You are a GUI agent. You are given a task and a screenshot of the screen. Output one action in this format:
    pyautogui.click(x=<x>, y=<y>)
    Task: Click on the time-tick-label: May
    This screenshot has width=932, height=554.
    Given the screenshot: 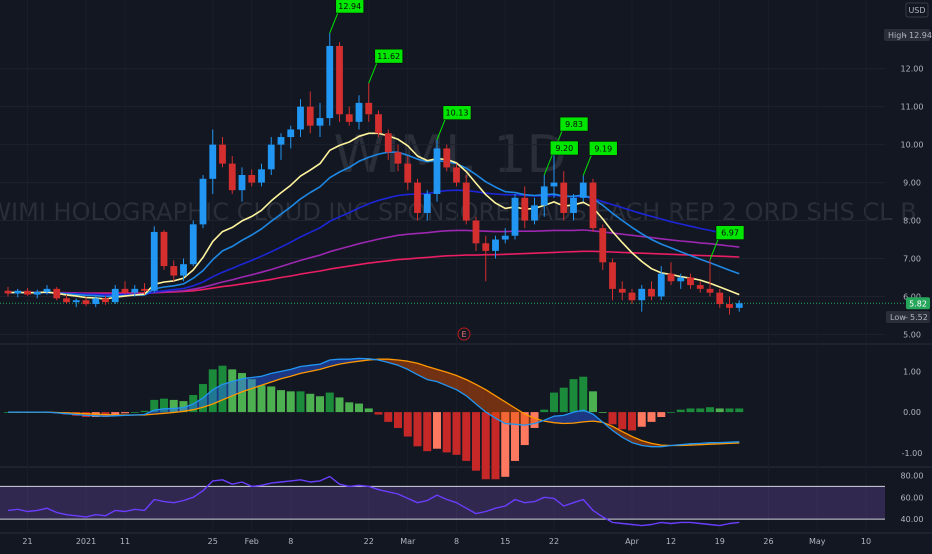 What is the action you would take?
    pyautogui.click(x=817, y=541)
    